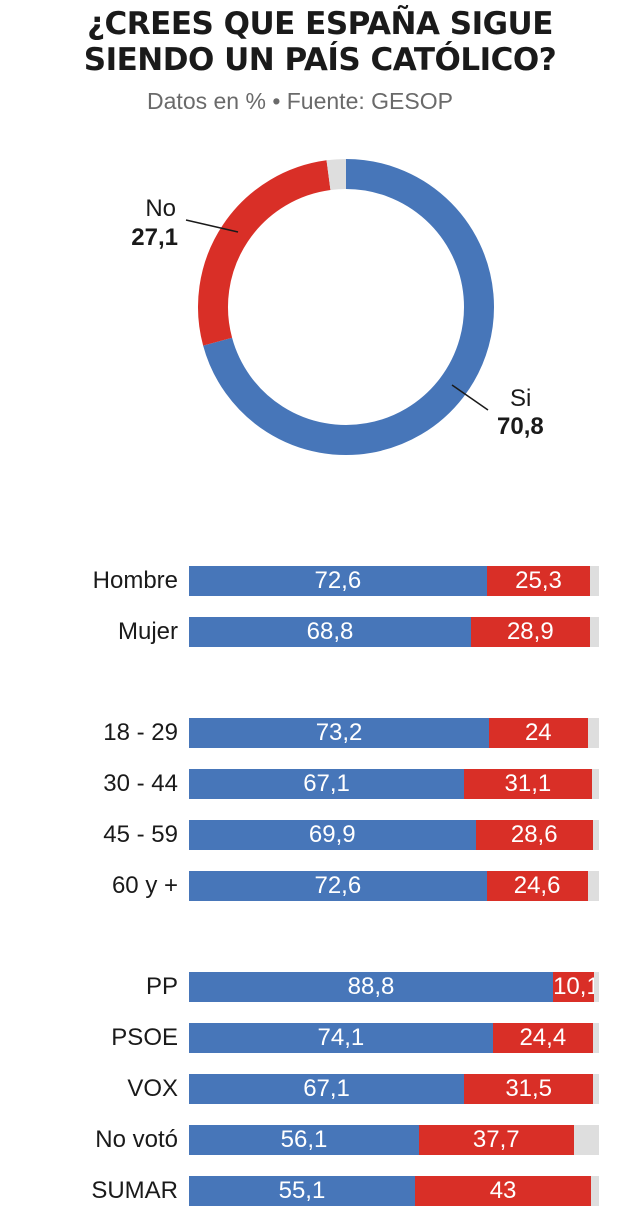 Image resolution: width=640 pixels, height=1226 pixels. What do you see at coordinates (140, 834) in the screenshot?
I see `bar-category-label: 45 - 59` at bounding box center [140, 834].